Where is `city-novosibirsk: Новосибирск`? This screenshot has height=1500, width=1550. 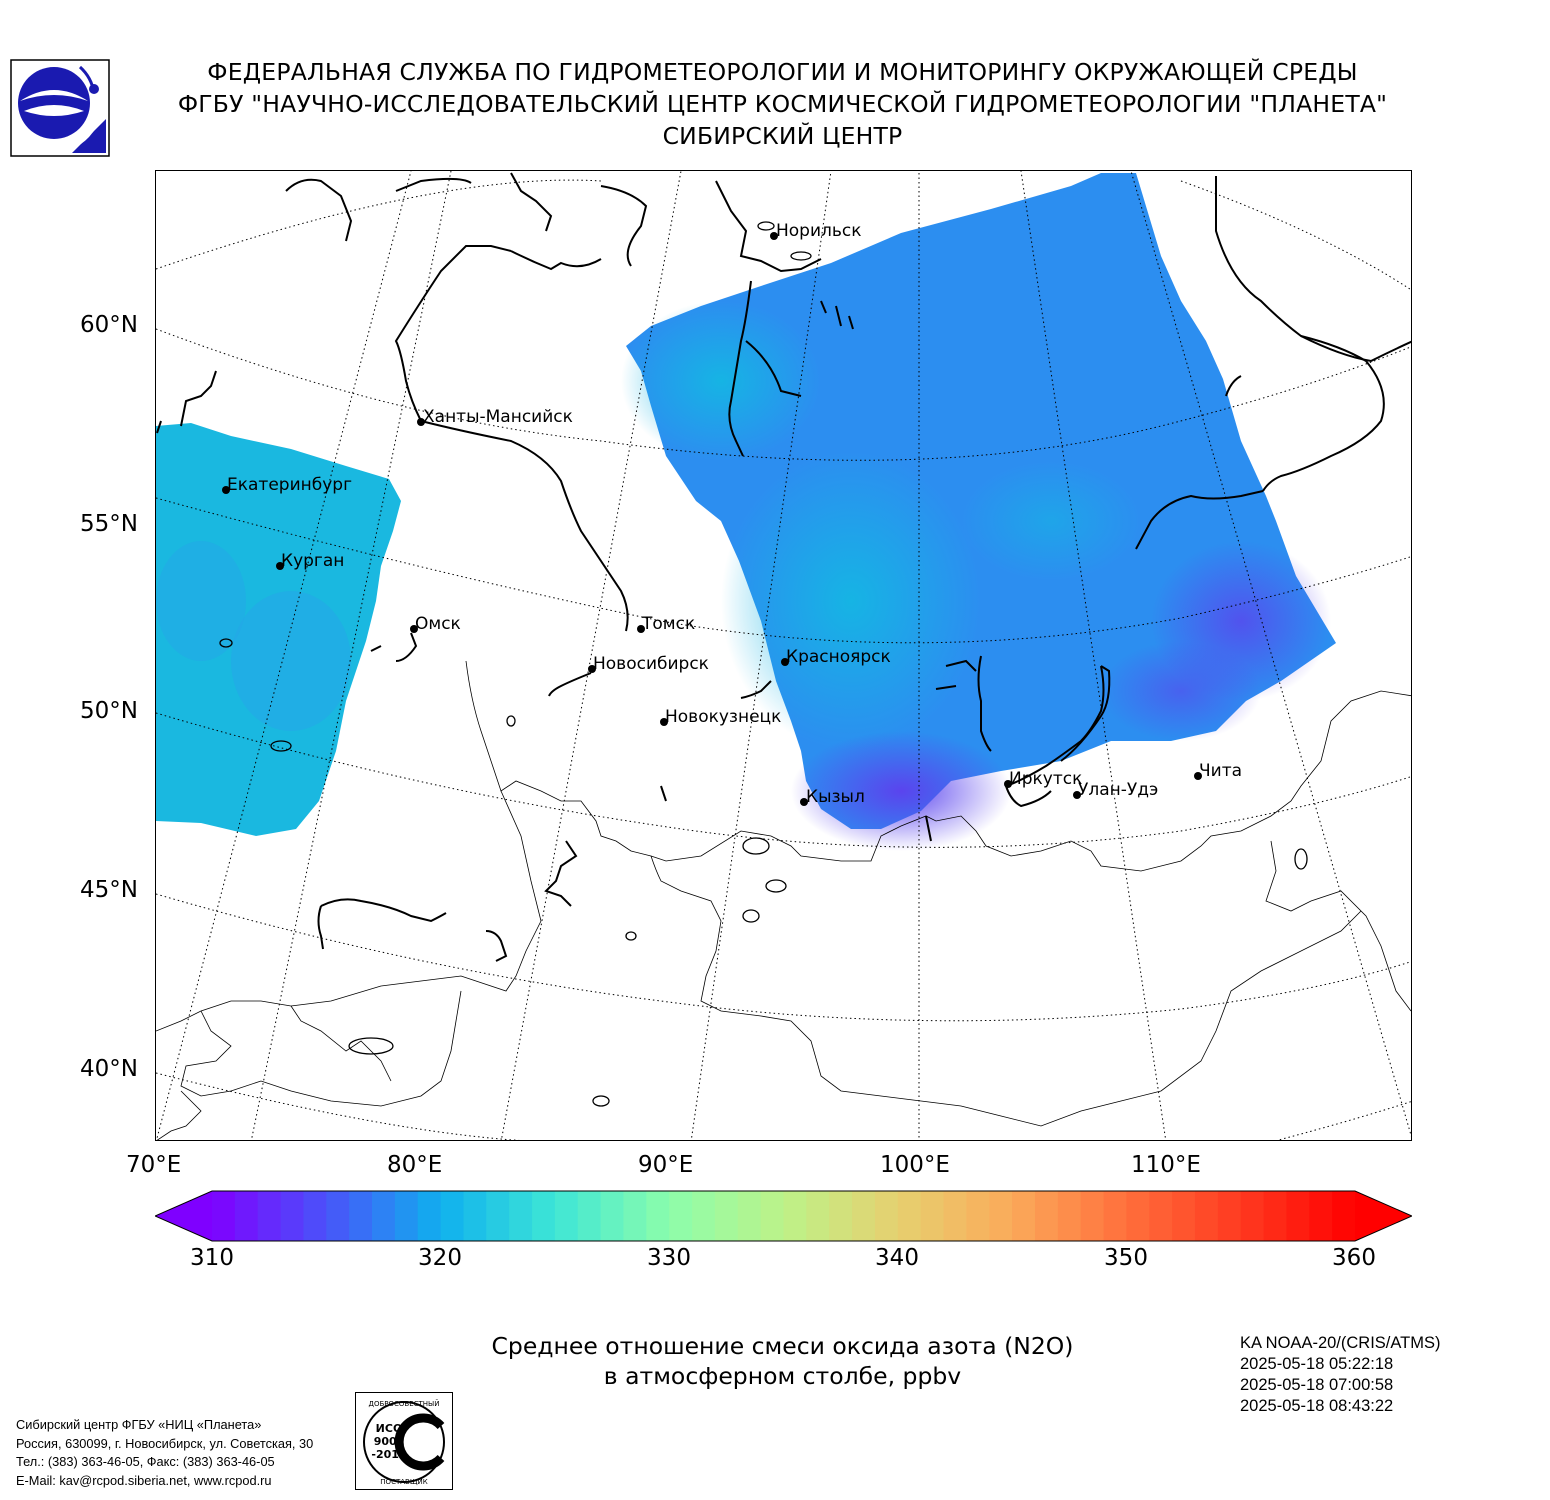
city-novosibirsk: Новосибирск is located at coordinates (648, 664).